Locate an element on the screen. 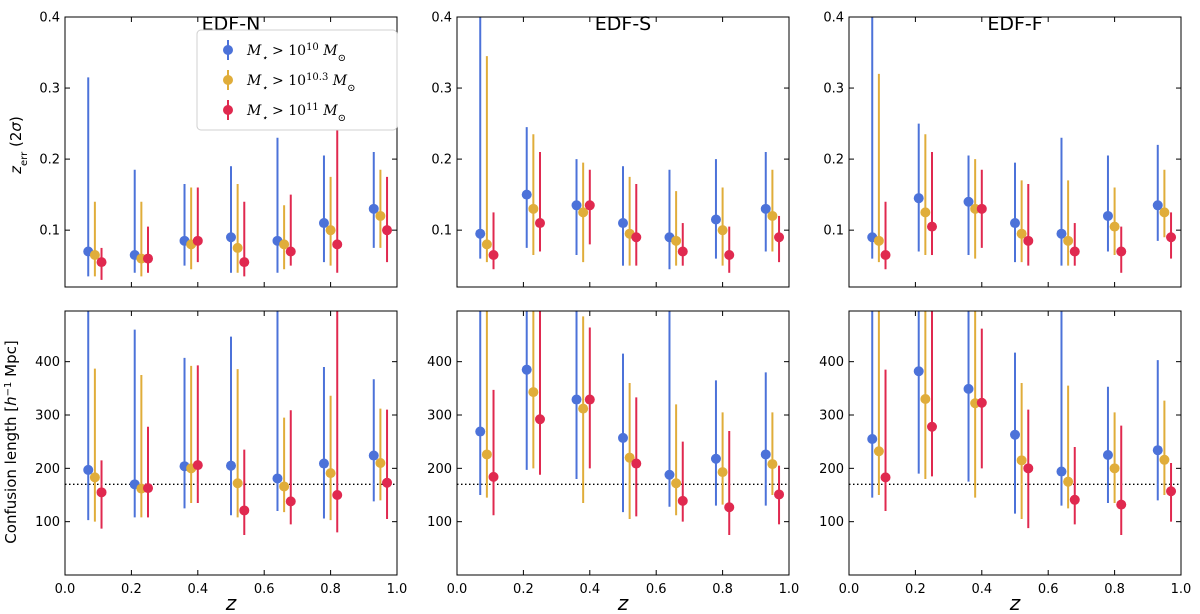 This screenshot has height=614, width=1200. bottom-ylabel: Confusion length [h−1 Mpc] is located at coordinates (11, 441).